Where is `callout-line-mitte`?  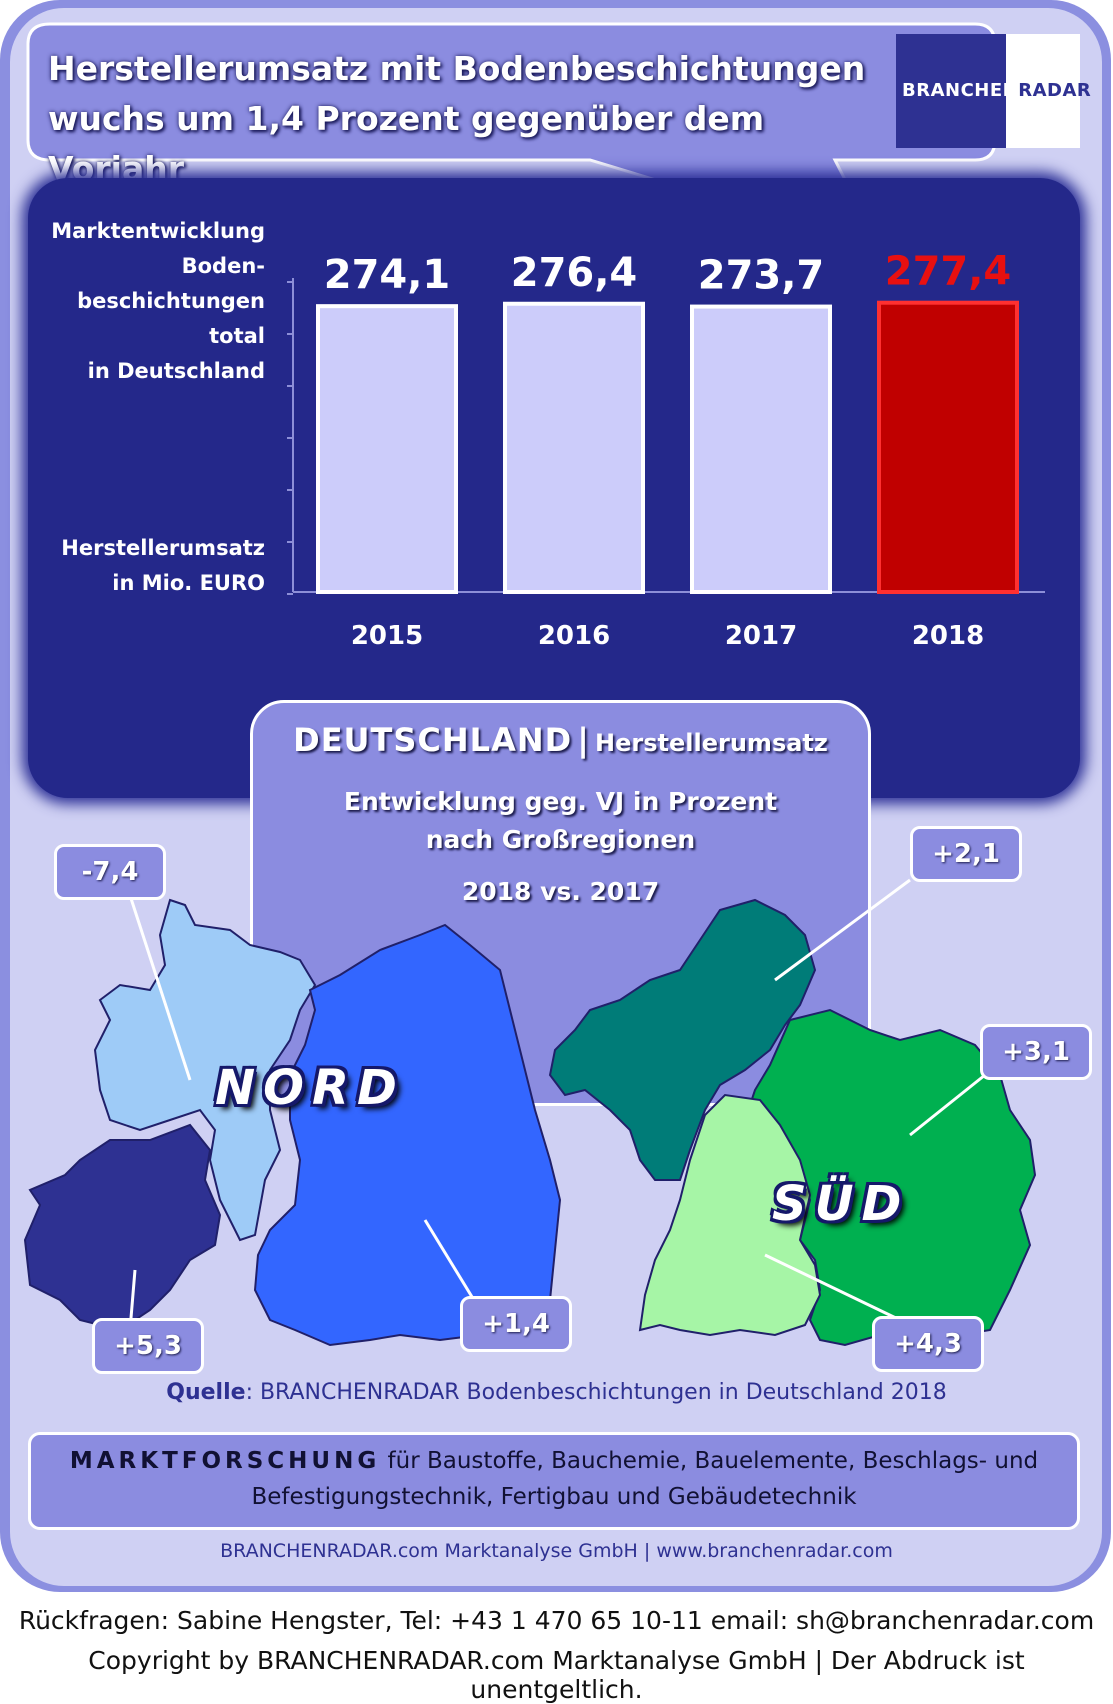 callout-line-mitte is located at coordinates (842, 930).